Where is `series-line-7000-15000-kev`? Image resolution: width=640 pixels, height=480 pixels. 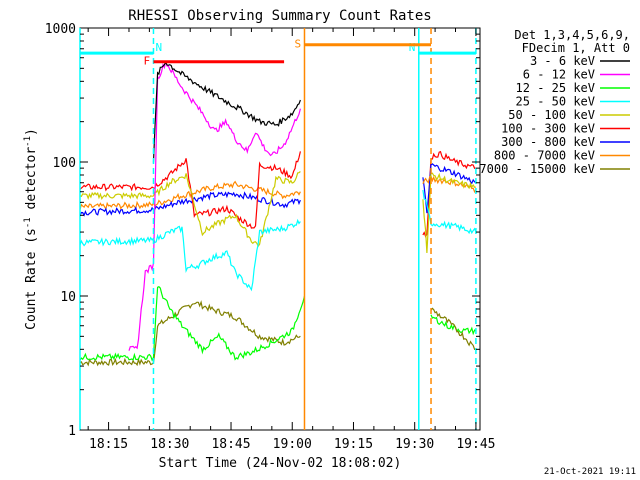
series-line-7000-15000-kev is located at coordinates (190, 333).